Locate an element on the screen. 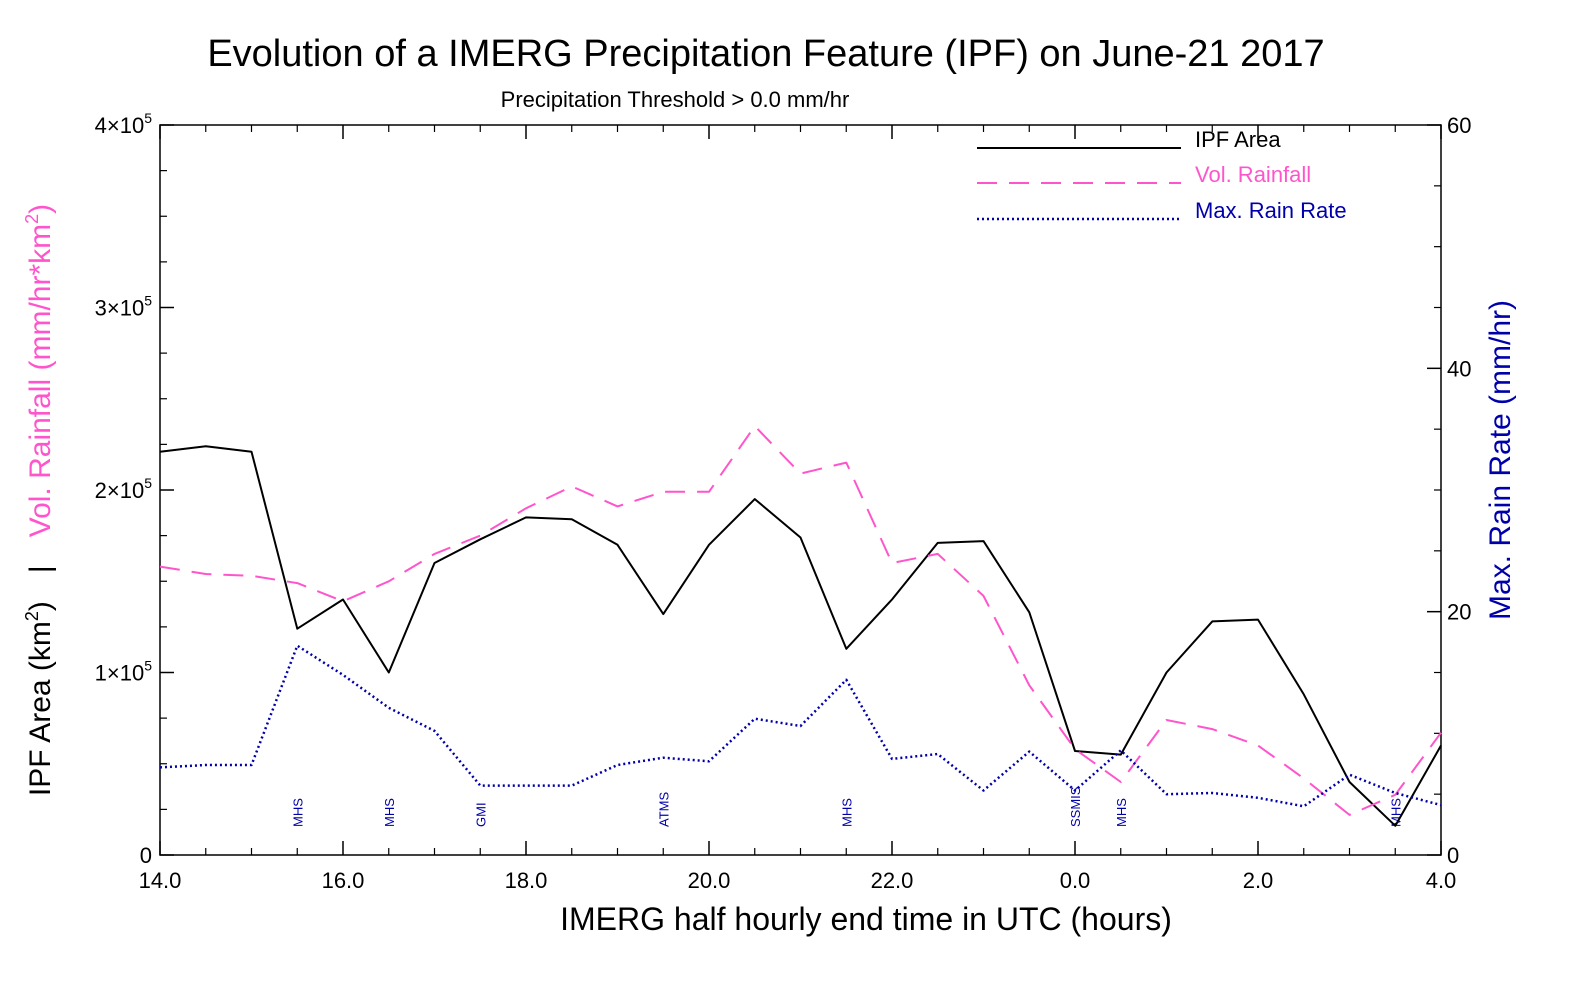  x-tick-label: 2.0 is located at coordinates (1258, 880).